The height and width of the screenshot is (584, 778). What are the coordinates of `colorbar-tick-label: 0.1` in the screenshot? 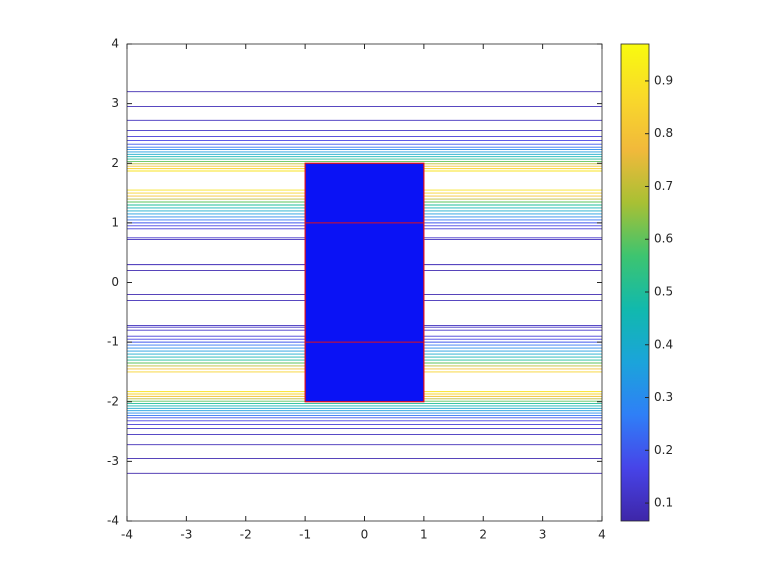 It's located at (663, 503).